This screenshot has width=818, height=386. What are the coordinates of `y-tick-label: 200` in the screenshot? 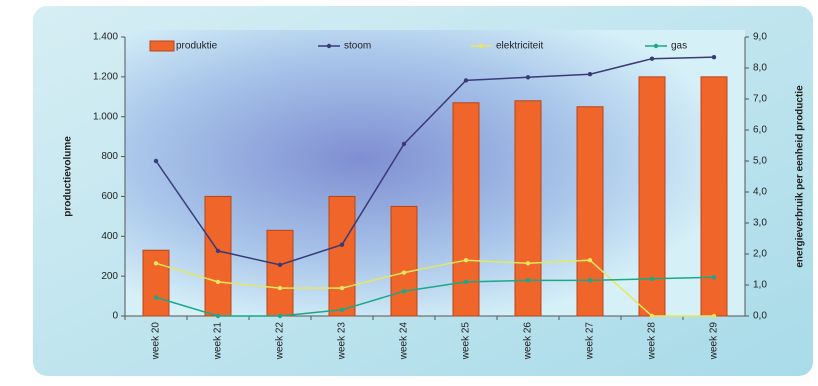 It's located at (109, 276).